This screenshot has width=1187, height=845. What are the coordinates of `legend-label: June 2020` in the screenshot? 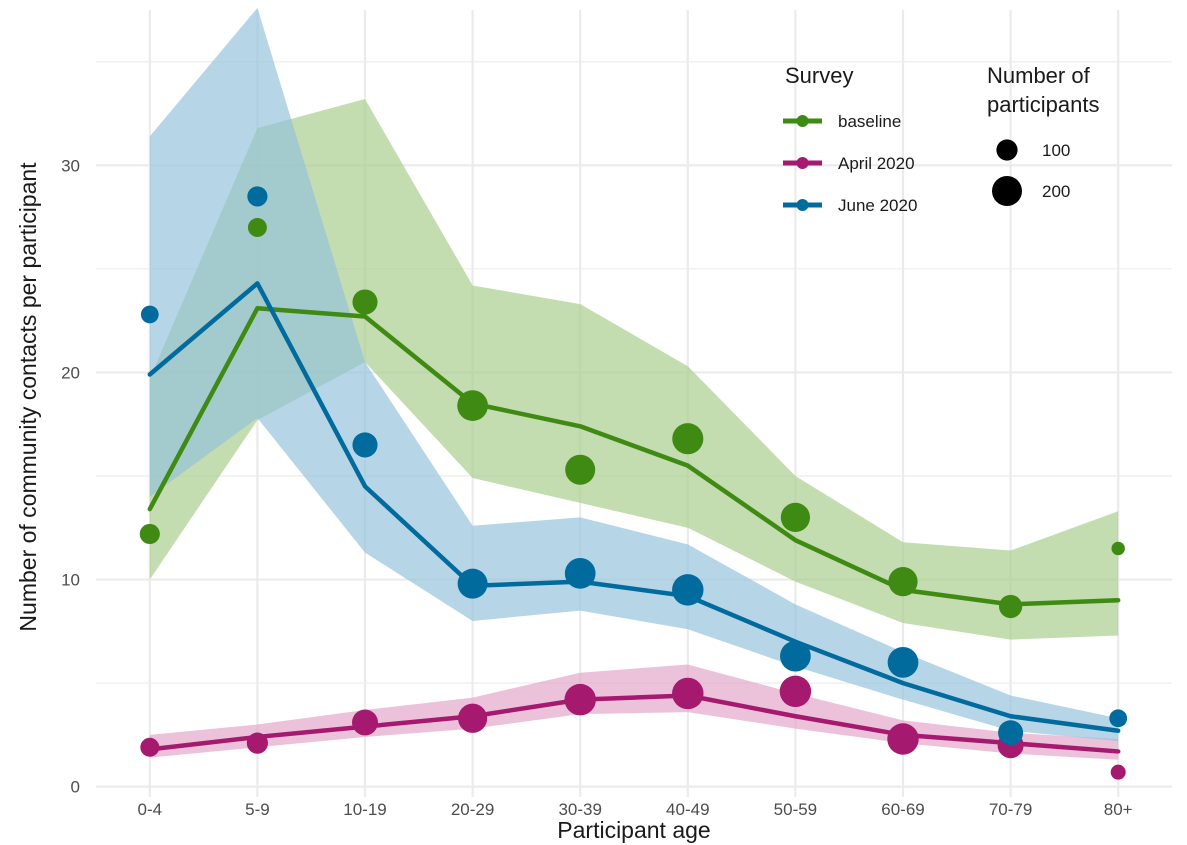 It's located at (877, 205).